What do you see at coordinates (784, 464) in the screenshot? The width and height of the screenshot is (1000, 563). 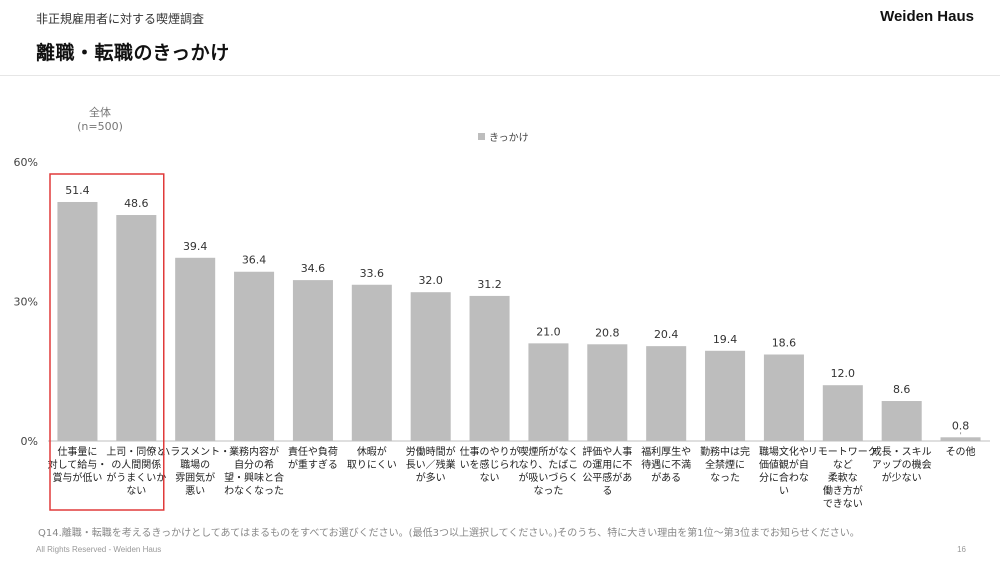 I see `category-label: 価値観が自` at bounding box center [784, 464].